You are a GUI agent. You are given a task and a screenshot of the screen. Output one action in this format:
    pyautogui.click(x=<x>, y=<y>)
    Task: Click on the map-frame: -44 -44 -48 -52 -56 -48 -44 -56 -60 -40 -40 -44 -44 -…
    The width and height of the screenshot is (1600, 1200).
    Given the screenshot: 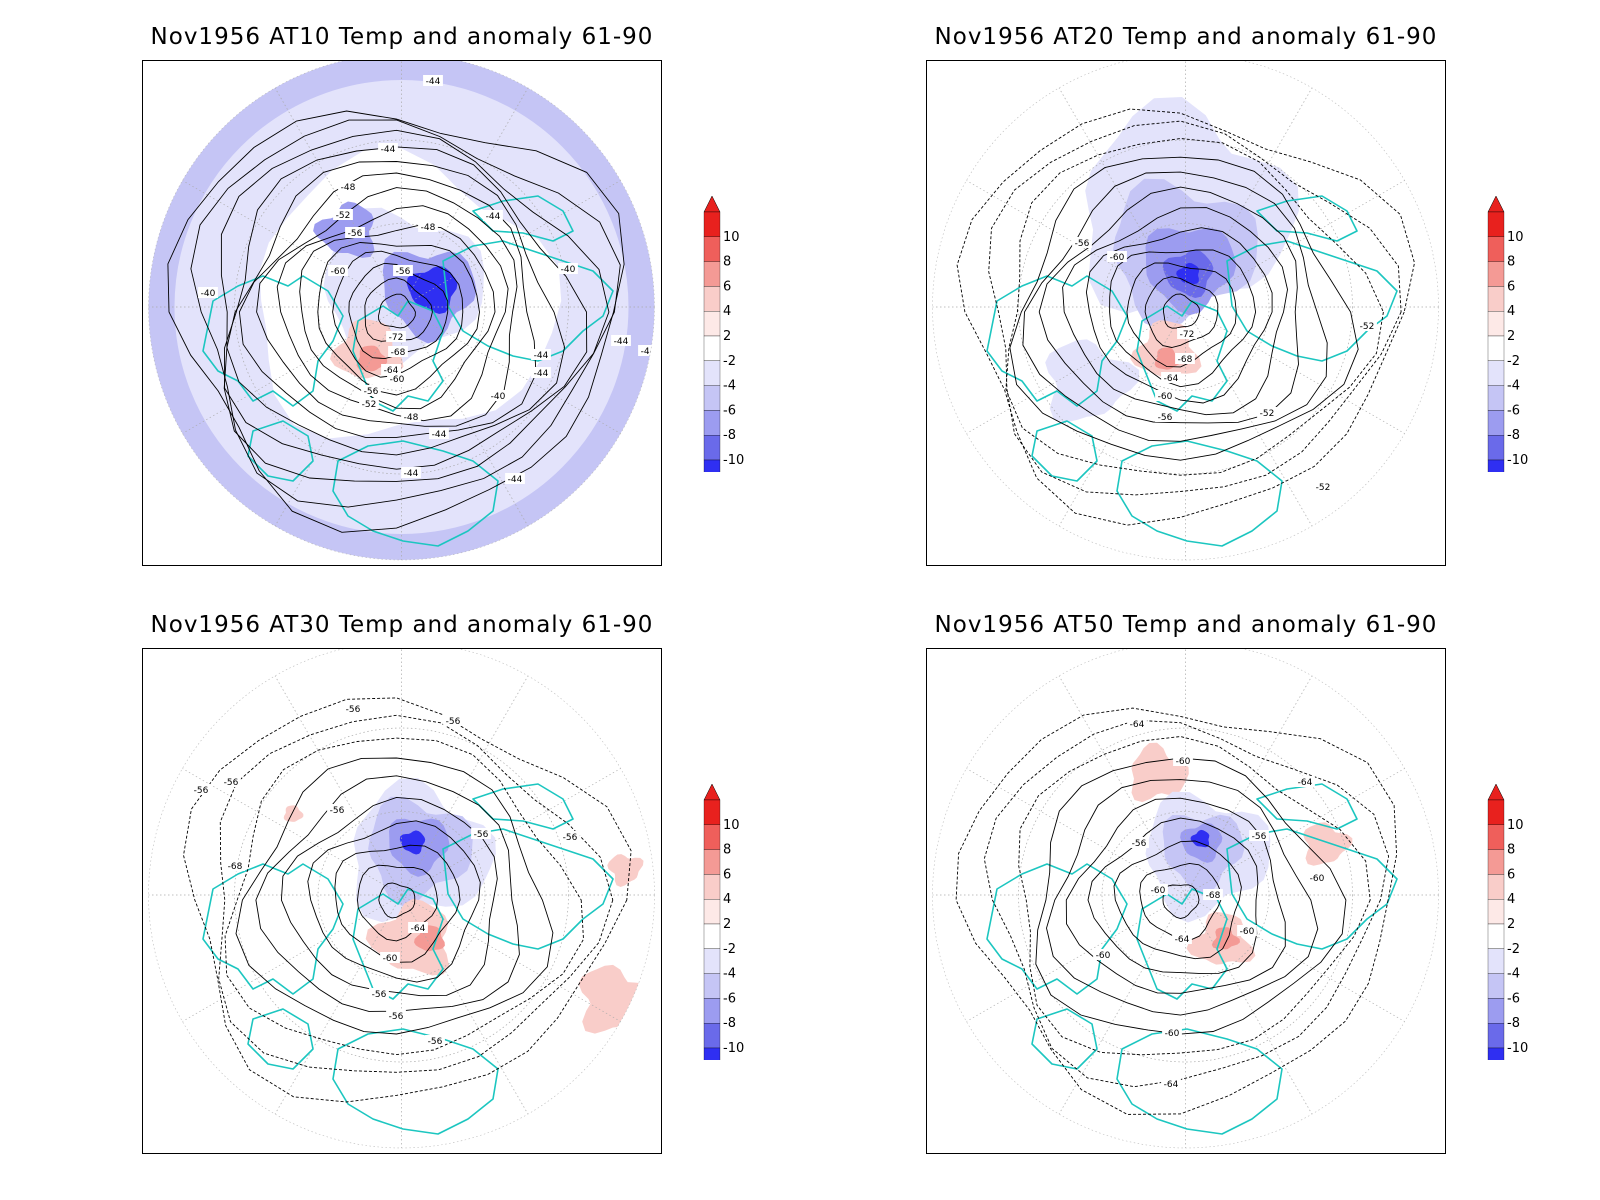 What is the action you would take?
    pyautogui.click(x=402, y=313)
    